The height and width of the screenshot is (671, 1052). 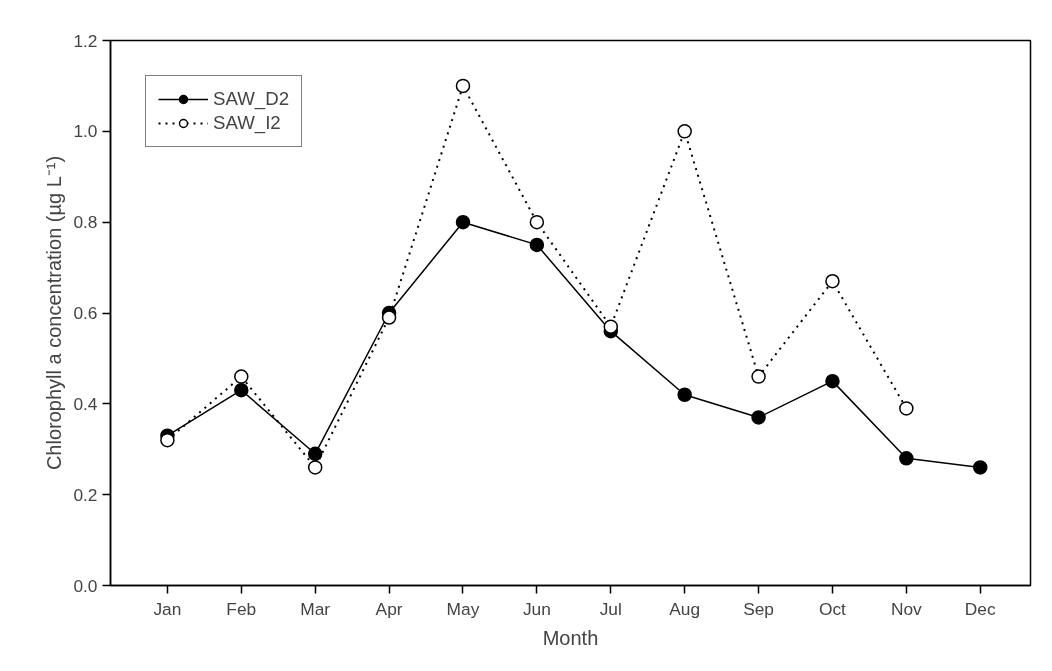 What do you see at coordinates (389, 608) in the screenshot?
I see `x-tick-label: Apr` at bounding box center [389, 608].